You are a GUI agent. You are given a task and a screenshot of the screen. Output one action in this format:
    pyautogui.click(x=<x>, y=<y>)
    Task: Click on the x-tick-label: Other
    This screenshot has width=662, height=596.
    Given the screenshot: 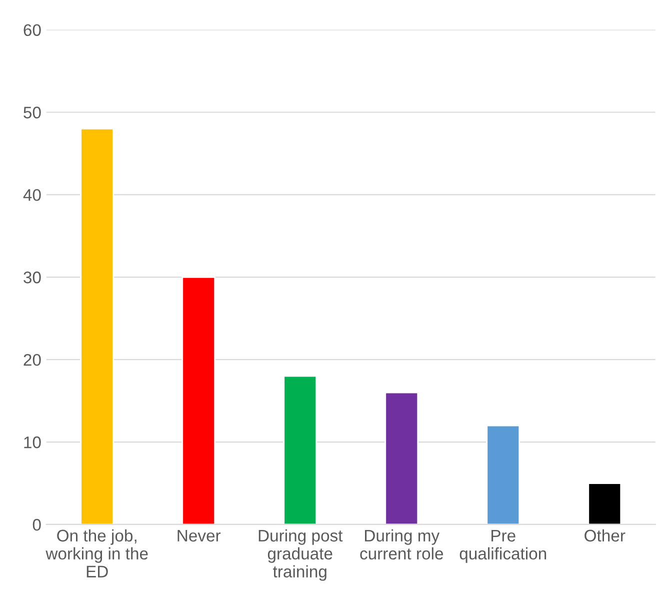 What is the action you would take?
    pyautogui.click(x=605, y=535)
    